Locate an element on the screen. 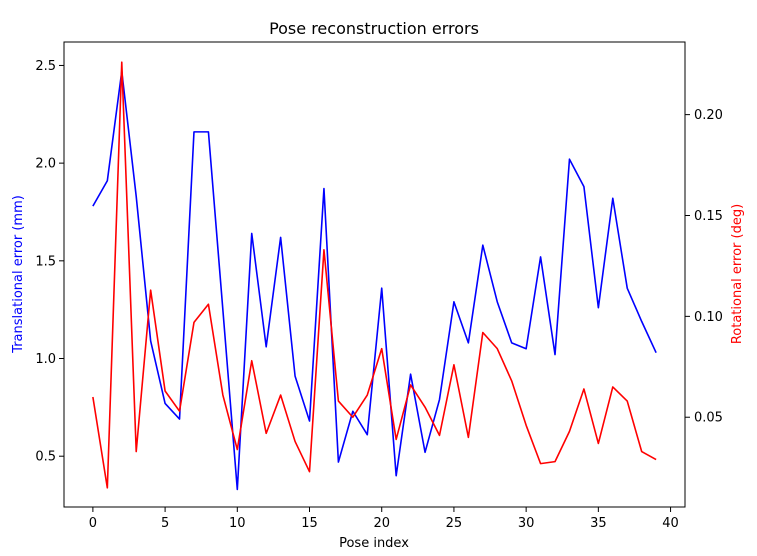 This screenshot has width=757, height=556. y-right-axis-ticks: 0.05 0.10 0.15 0.20 is located at coordinates (704, 267).